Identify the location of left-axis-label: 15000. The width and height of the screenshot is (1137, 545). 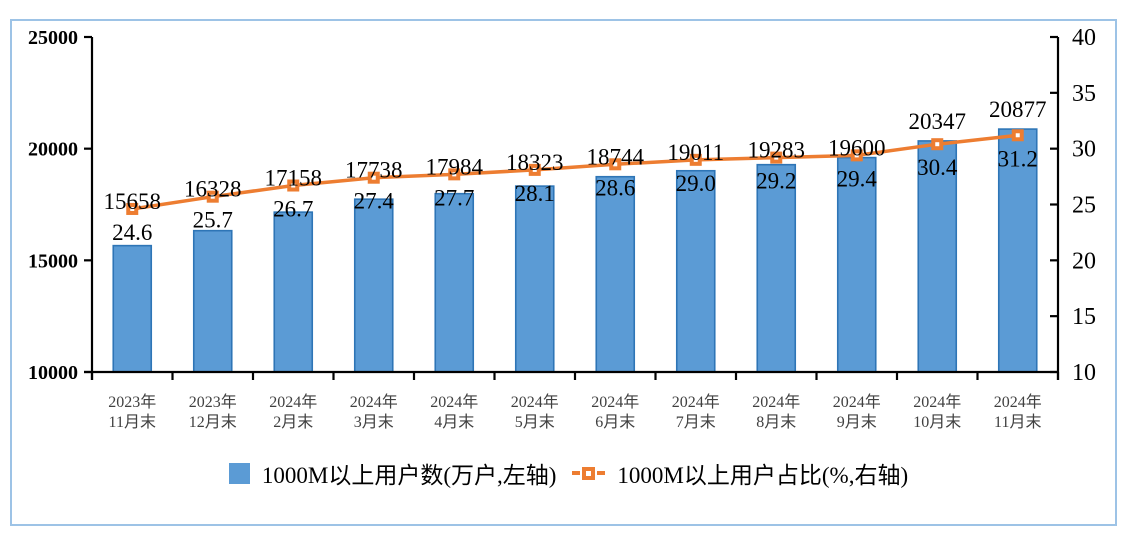
(53, 261).